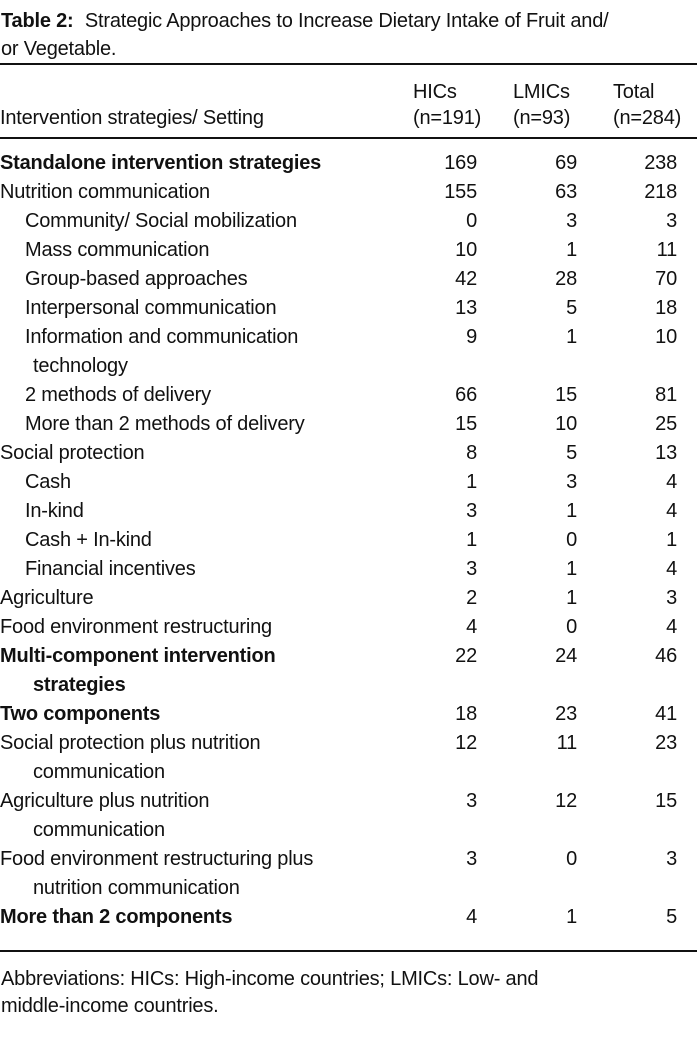 This screenshot has height=1052, width=697. What do you see at coordinates (666, 395) in the screenshot?
I see `value-cell: 81` at bounding box center [666, 395].